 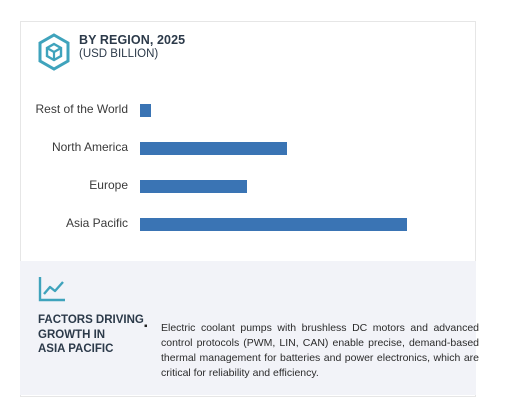 I want to click on factors-title-line: FACTORS DRIVING, so click(x=91, y=320).